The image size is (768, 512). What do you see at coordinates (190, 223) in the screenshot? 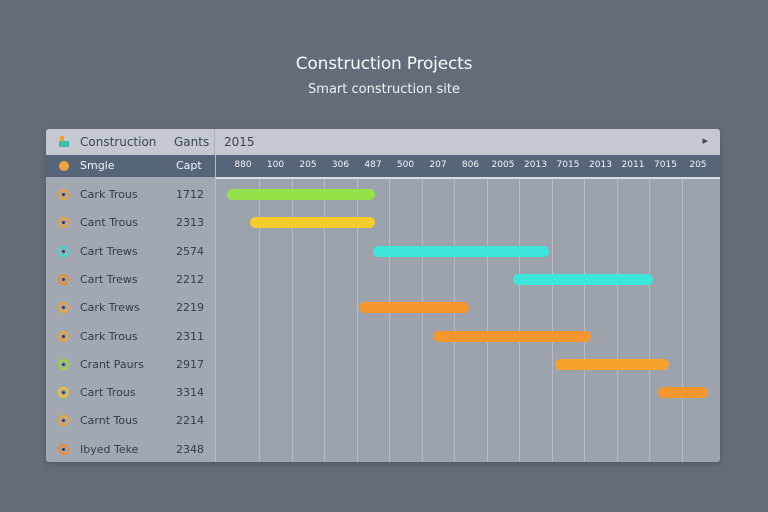
I see `task-value: 2313` at bounding box center [190, 223].